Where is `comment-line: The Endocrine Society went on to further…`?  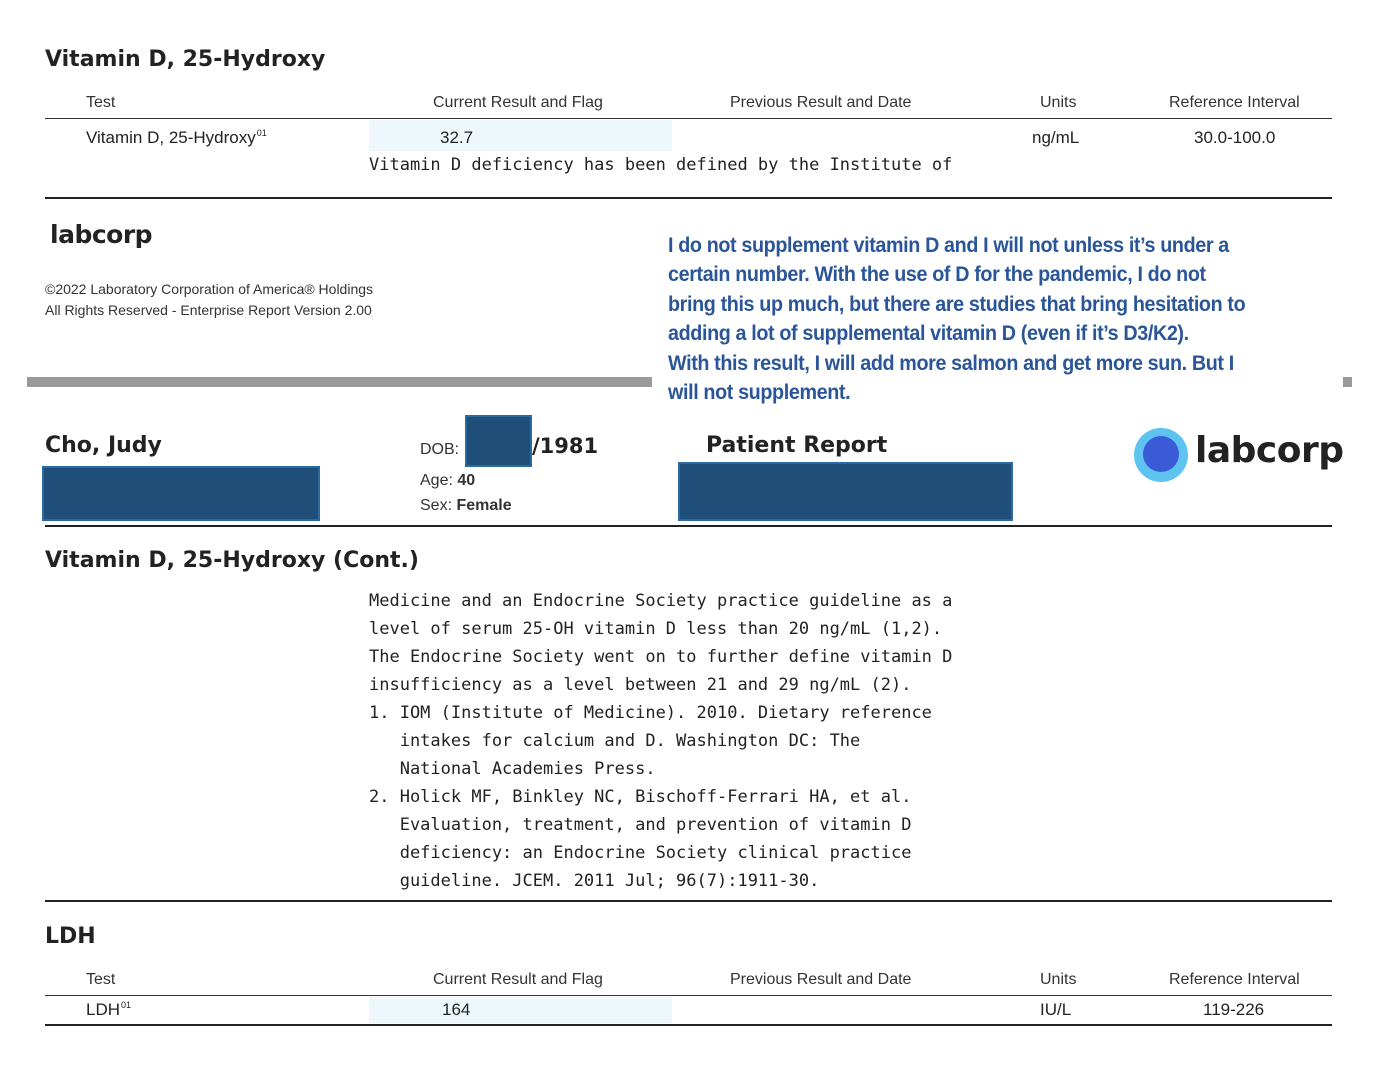 comment-line: The Endocrine Society went on to further… is located at coordinates (661, 657).